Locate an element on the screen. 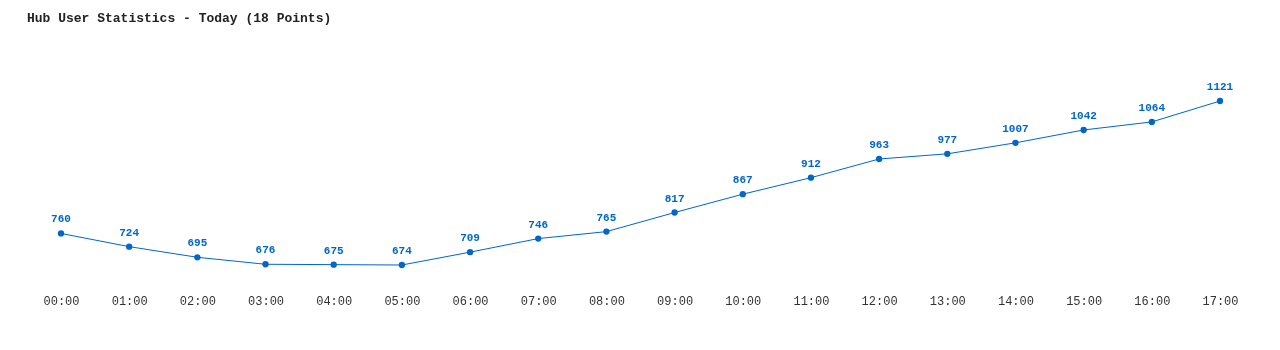 The width and height of the screenshot is (1280, 350). x-tick-label: 08:00 is located at coordinates (606, 301).